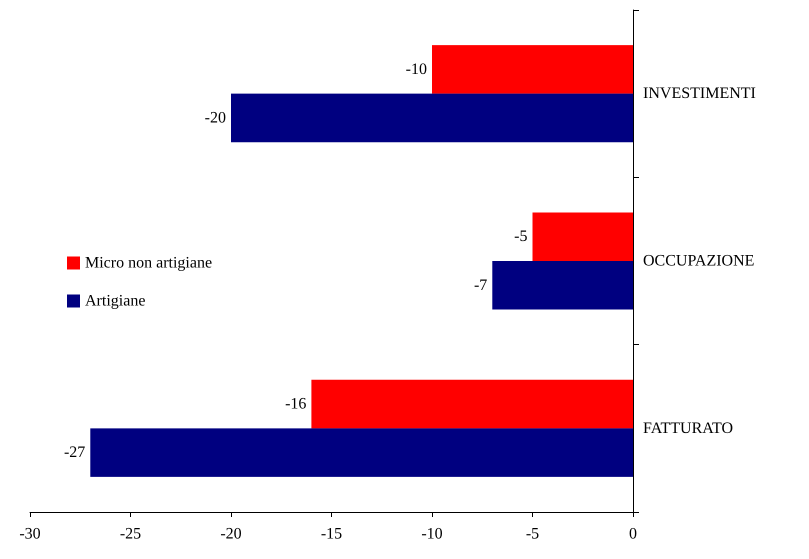  I want to click on x-tick-label: -25, so click(131, 534).